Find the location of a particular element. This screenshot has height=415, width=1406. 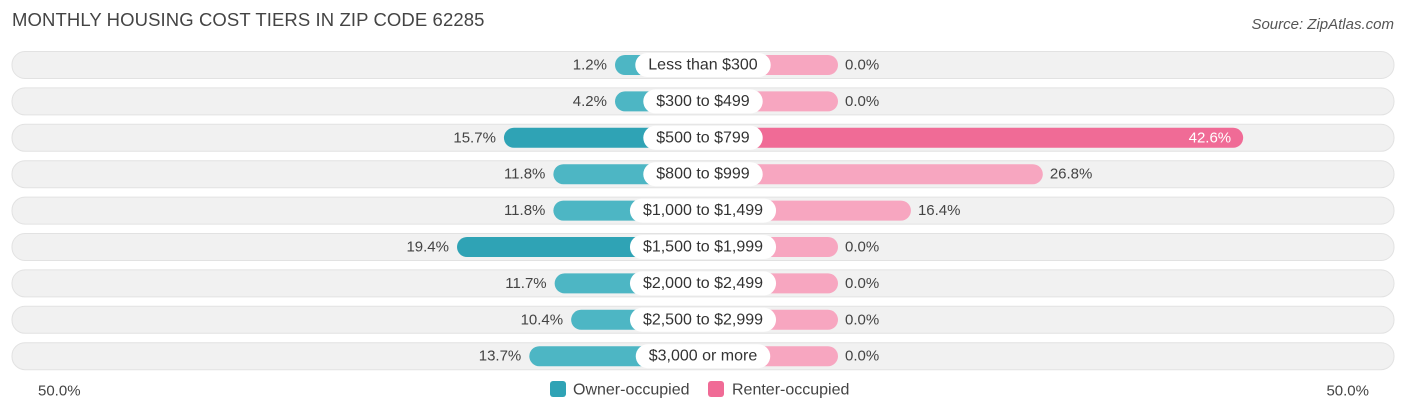

category-label: $300 to $499 is located at coordinates (703, 101).